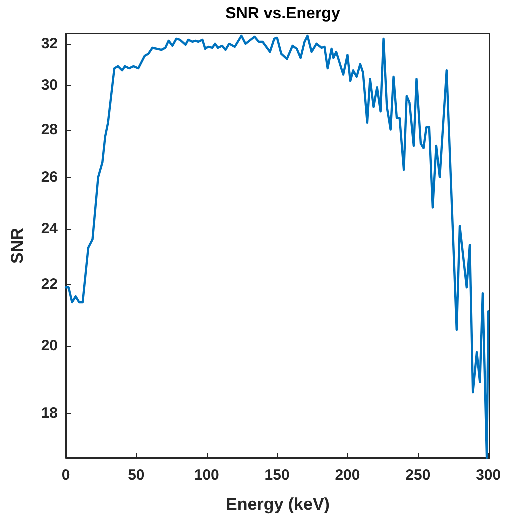 The width and height of the screenshot is (507, 523). I want to click on x-tick-label: 300, so click(489, 475).